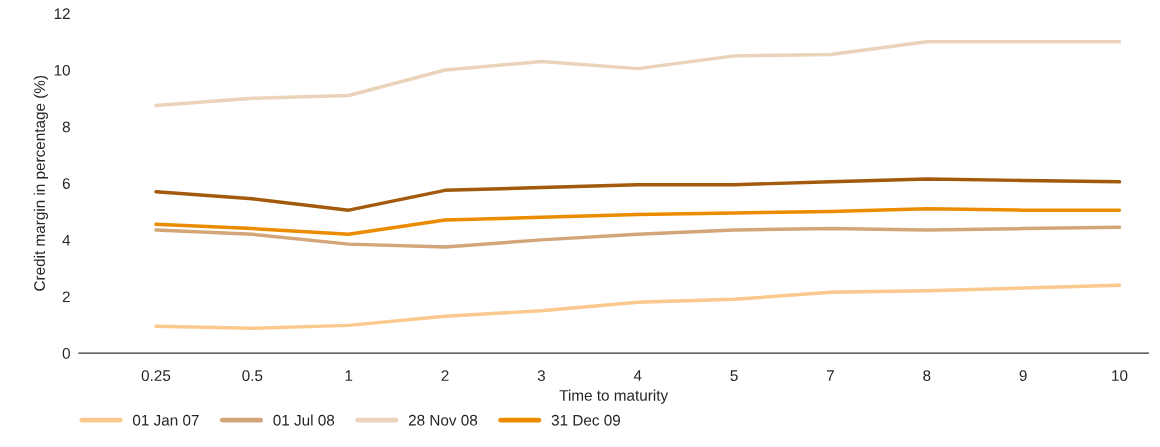 This screenshot has width=1160, height=447. What do you see at coordinates (62, 70) in the screenshot?
I see `y-tick-label: 10` at bounding box center [62, 70].